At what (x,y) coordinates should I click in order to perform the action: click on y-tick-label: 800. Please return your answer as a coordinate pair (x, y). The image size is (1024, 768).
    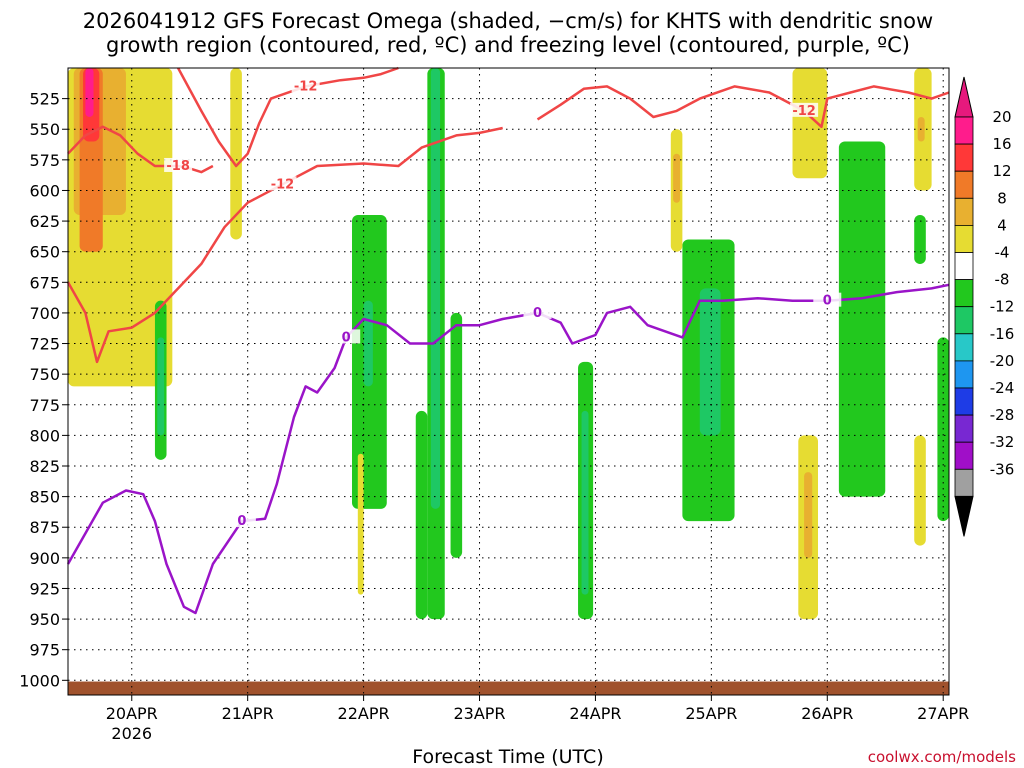
    Looking at the image, I should click on (44, 435).